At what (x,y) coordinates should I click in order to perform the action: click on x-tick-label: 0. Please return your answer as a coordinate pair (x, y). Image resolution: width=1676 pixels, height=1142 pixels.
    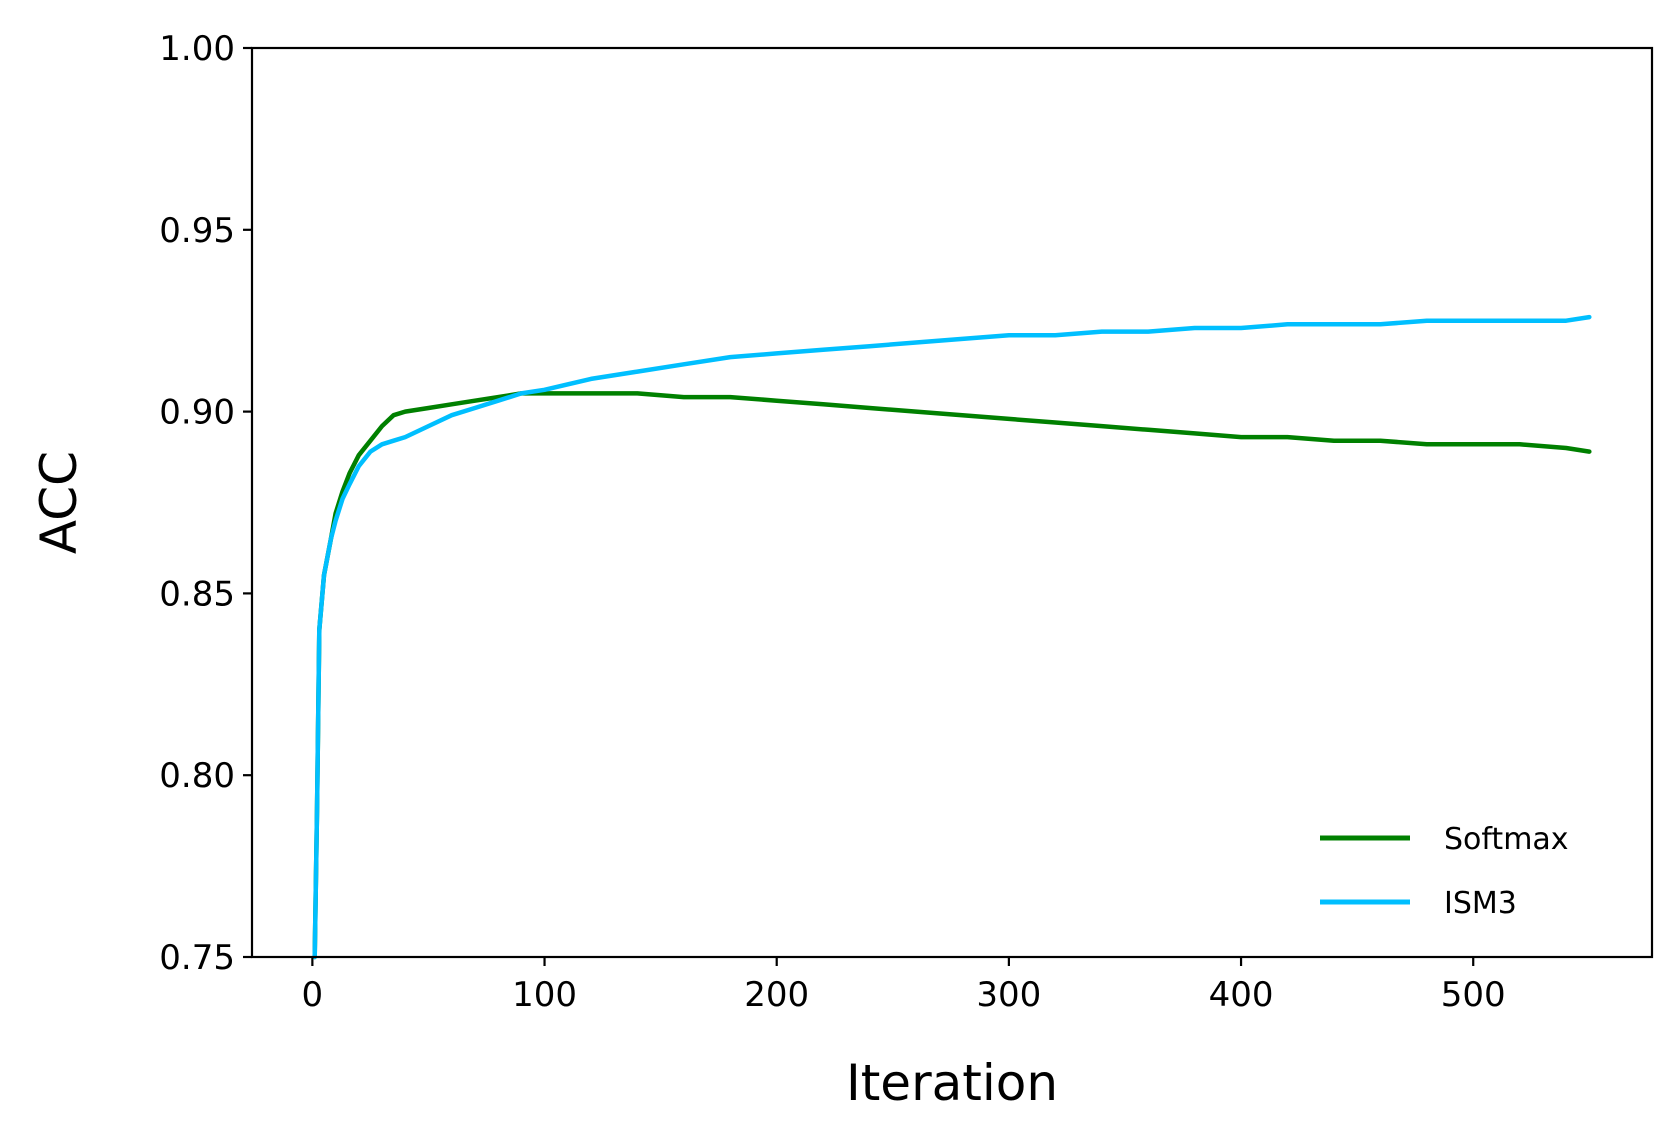
    Looking at the image, I should click on (313, 995).